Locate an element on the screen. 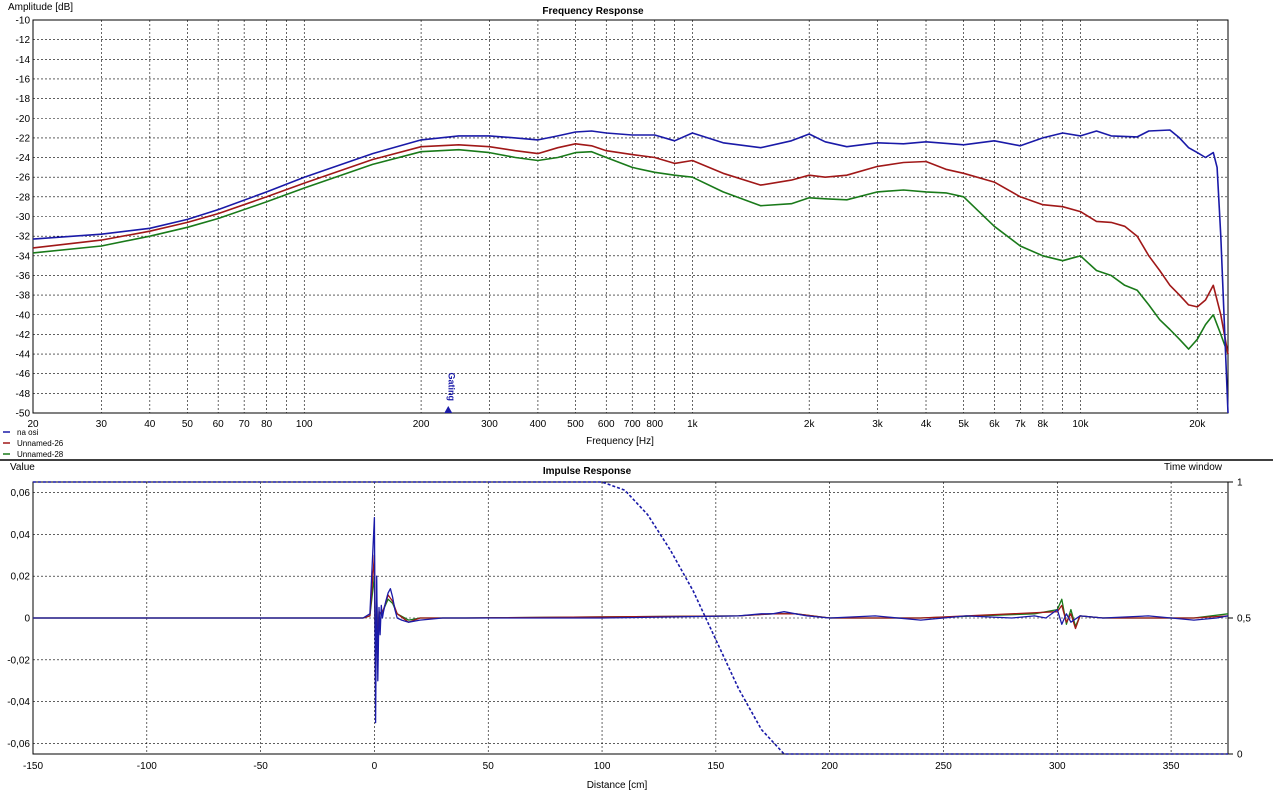  fr-y-tick-label: -34 is located at coordinates (23, 256).